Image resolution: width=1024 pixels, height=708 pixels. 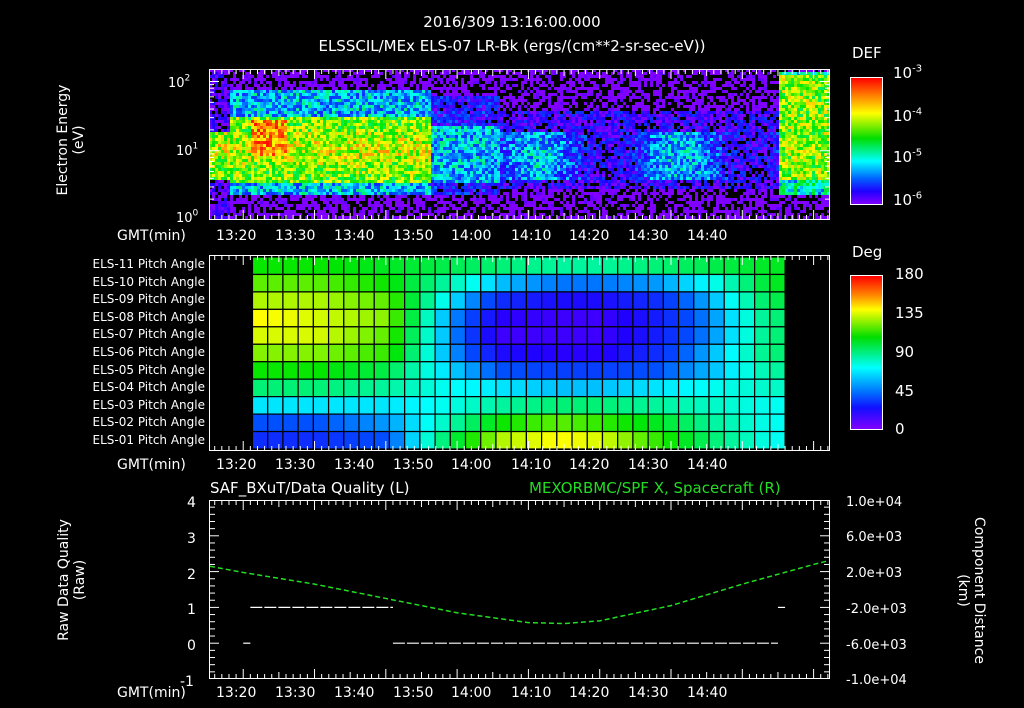 What do you see at coordinates (908, 156) in the screenshot?
I see `def-colorbar-tick: 10⁻⁵` at bounding box center [908, 156].